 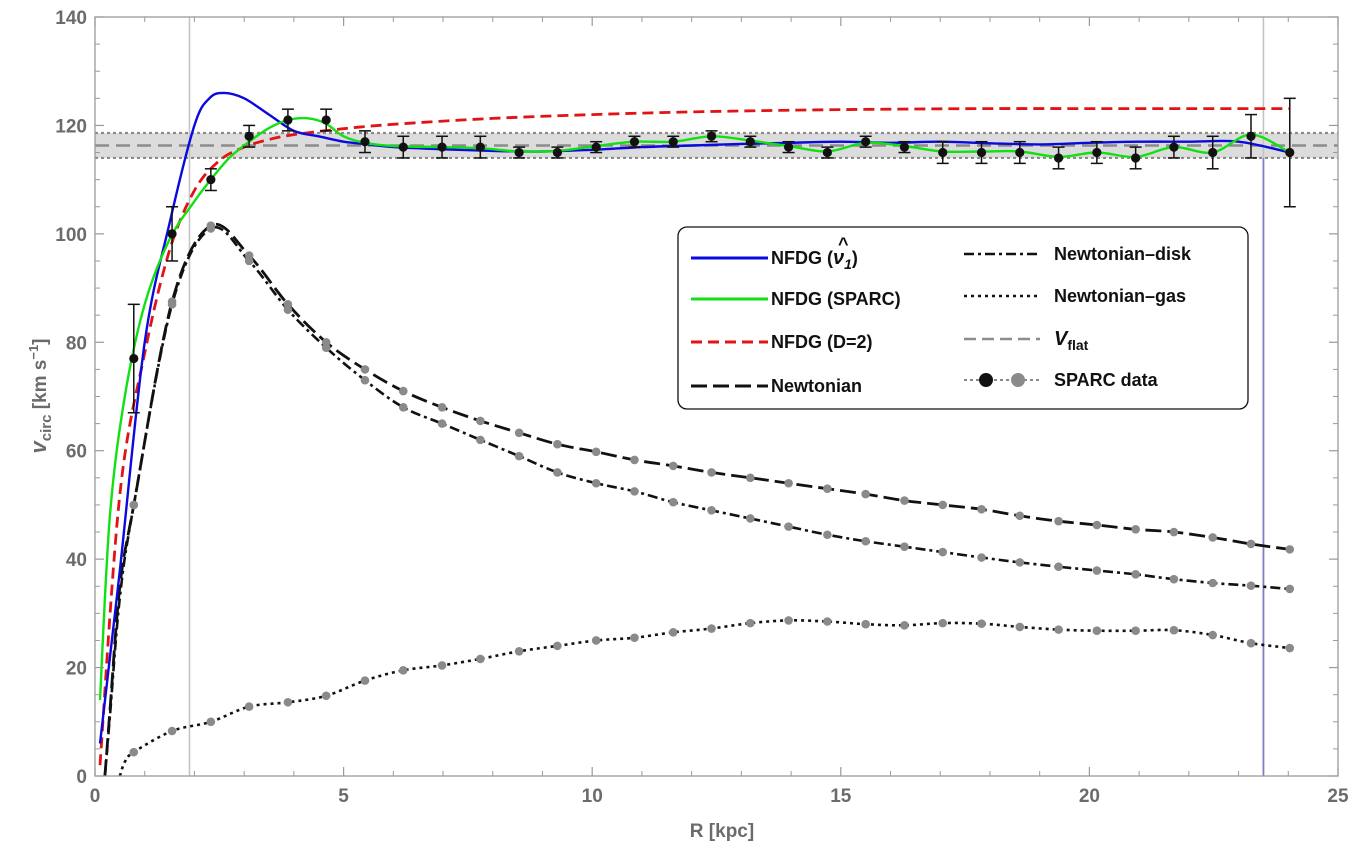 What do you see at coordinates (76, 669) in the screenshot?
I see `y-tick-label: 20` at bounding box center [76, 669].